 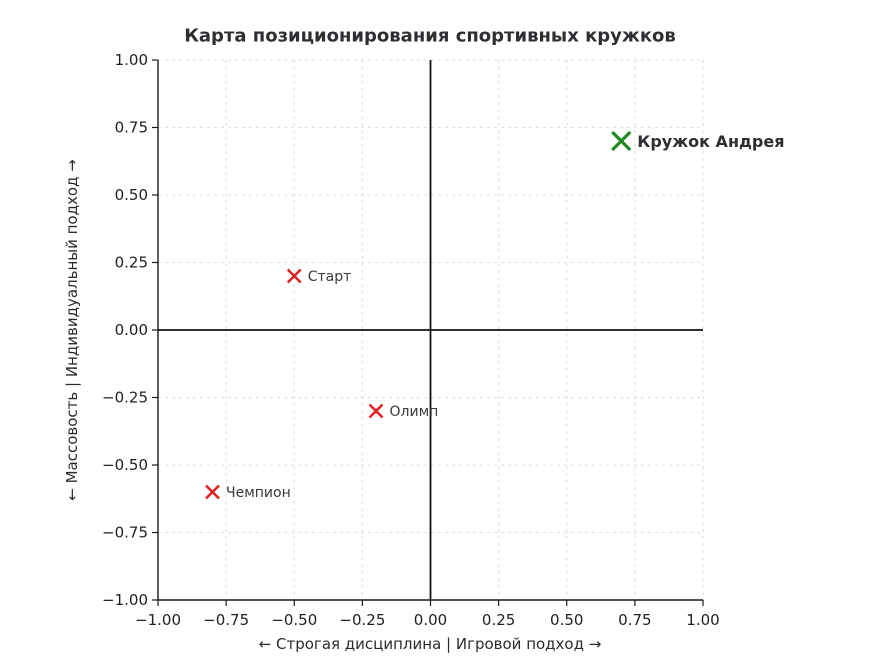 I want to click on x-tick-label: −0.50, so click(x=294, y=620).